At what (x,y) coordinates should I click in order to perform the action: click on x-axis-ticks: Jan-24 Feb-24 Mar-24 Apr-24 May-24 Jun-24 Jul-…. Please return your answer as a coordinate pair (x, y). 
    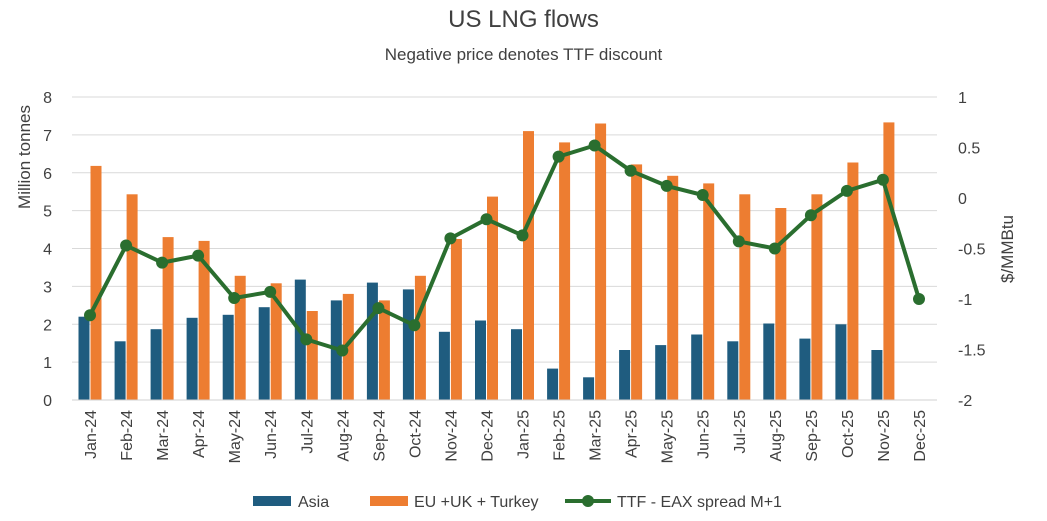
    Looking at the image, I should click on (506, 436).